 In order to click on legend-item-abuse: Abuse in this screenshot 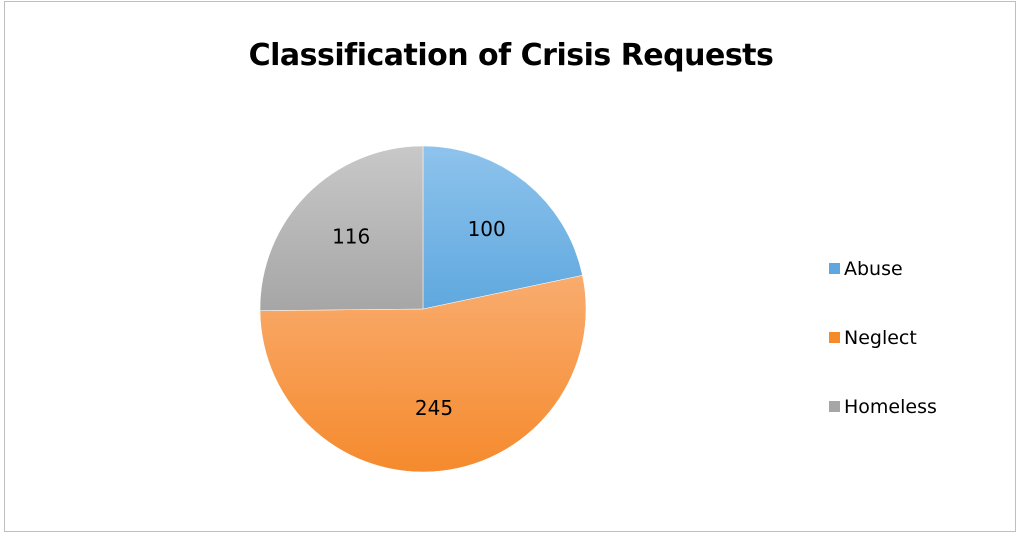, I will do `click(883, 268)`.